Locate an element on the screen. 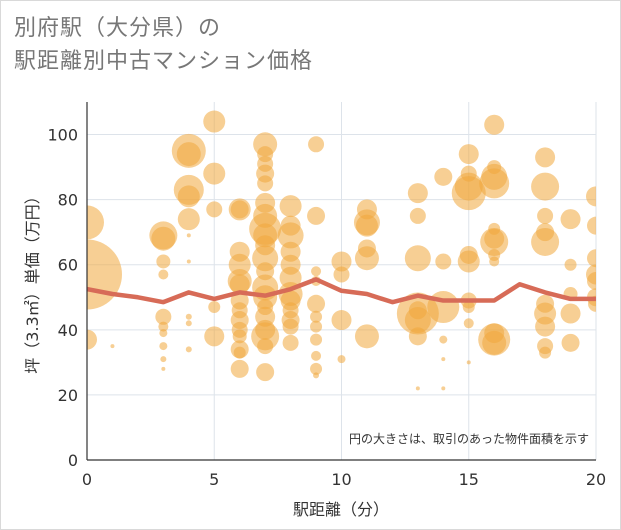 This screenshot has width=621, height=530. y-tick-label: 40 is located at coordinates (68, 330).